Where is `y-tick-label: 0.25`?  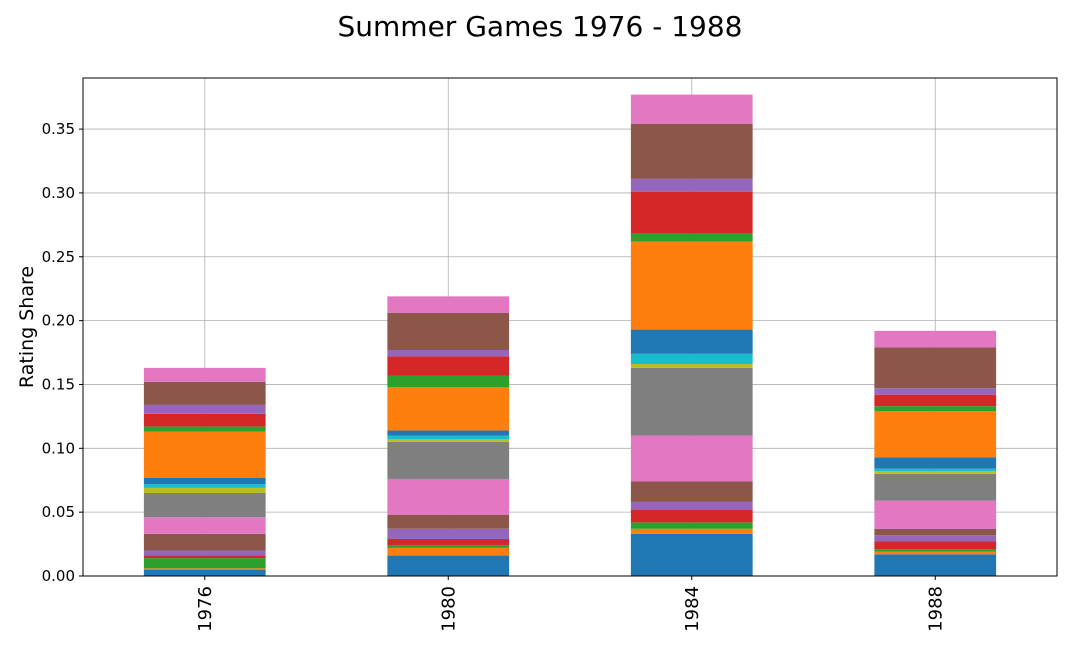 y-tick-label: 0.25 is located at coordinates (58, 257).